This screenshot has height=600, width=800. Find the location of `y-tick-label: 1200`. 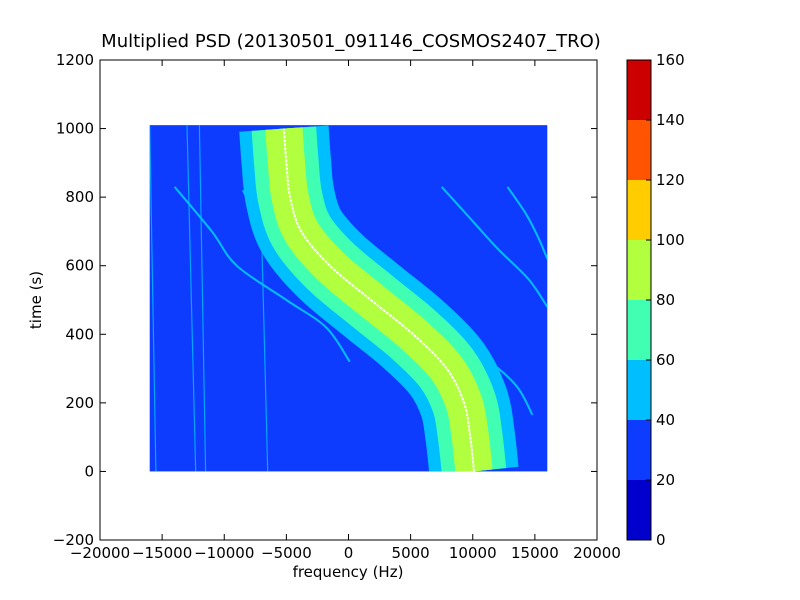

y-tick-label: 1200 is located at coordinates (75, 60).